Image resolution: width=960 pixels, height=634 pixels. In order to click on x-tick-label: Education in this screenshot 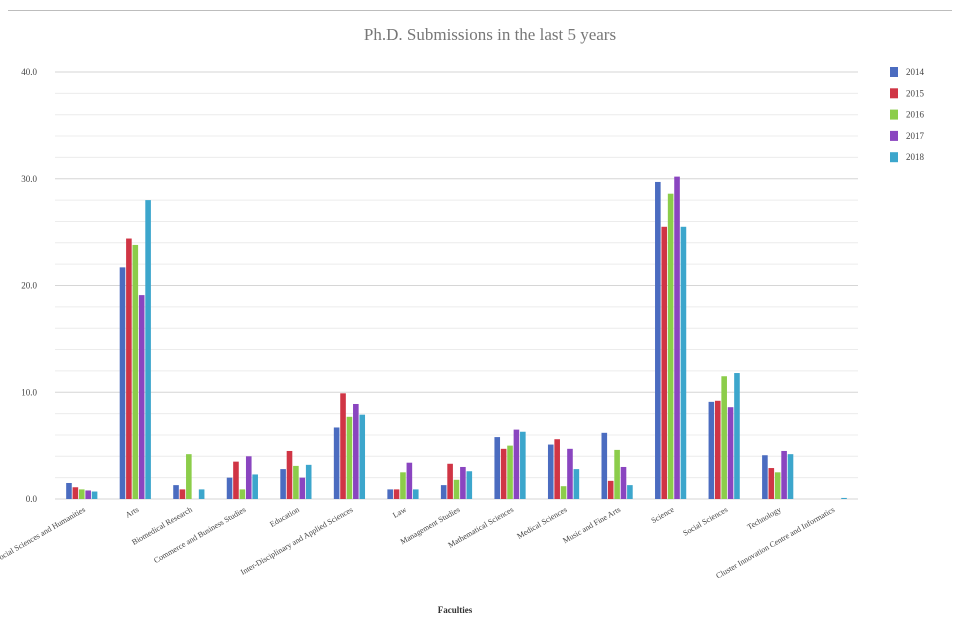, I will do `click(284, 517)`.